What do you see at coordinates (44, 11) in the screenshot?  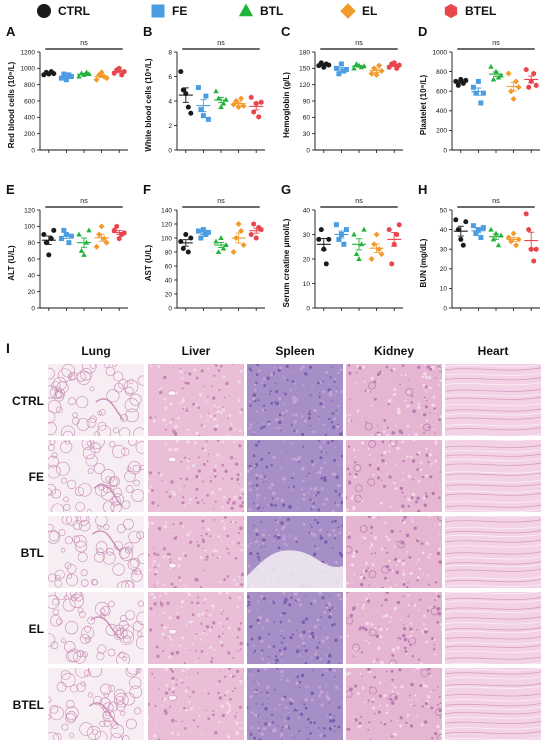 I see `circle-icon` at bounding box center [44, 11].